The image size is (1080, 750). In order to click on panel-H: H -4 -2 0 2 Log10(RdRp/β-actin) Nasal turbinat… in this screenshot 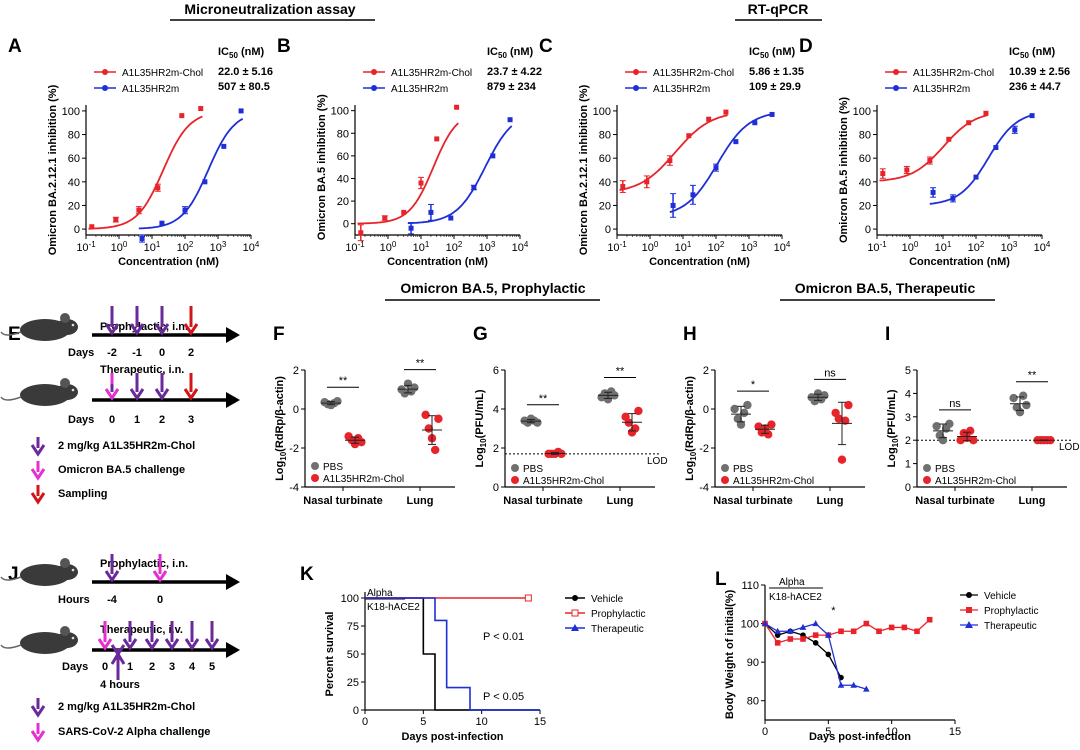, I will do `click(774, 415)`.